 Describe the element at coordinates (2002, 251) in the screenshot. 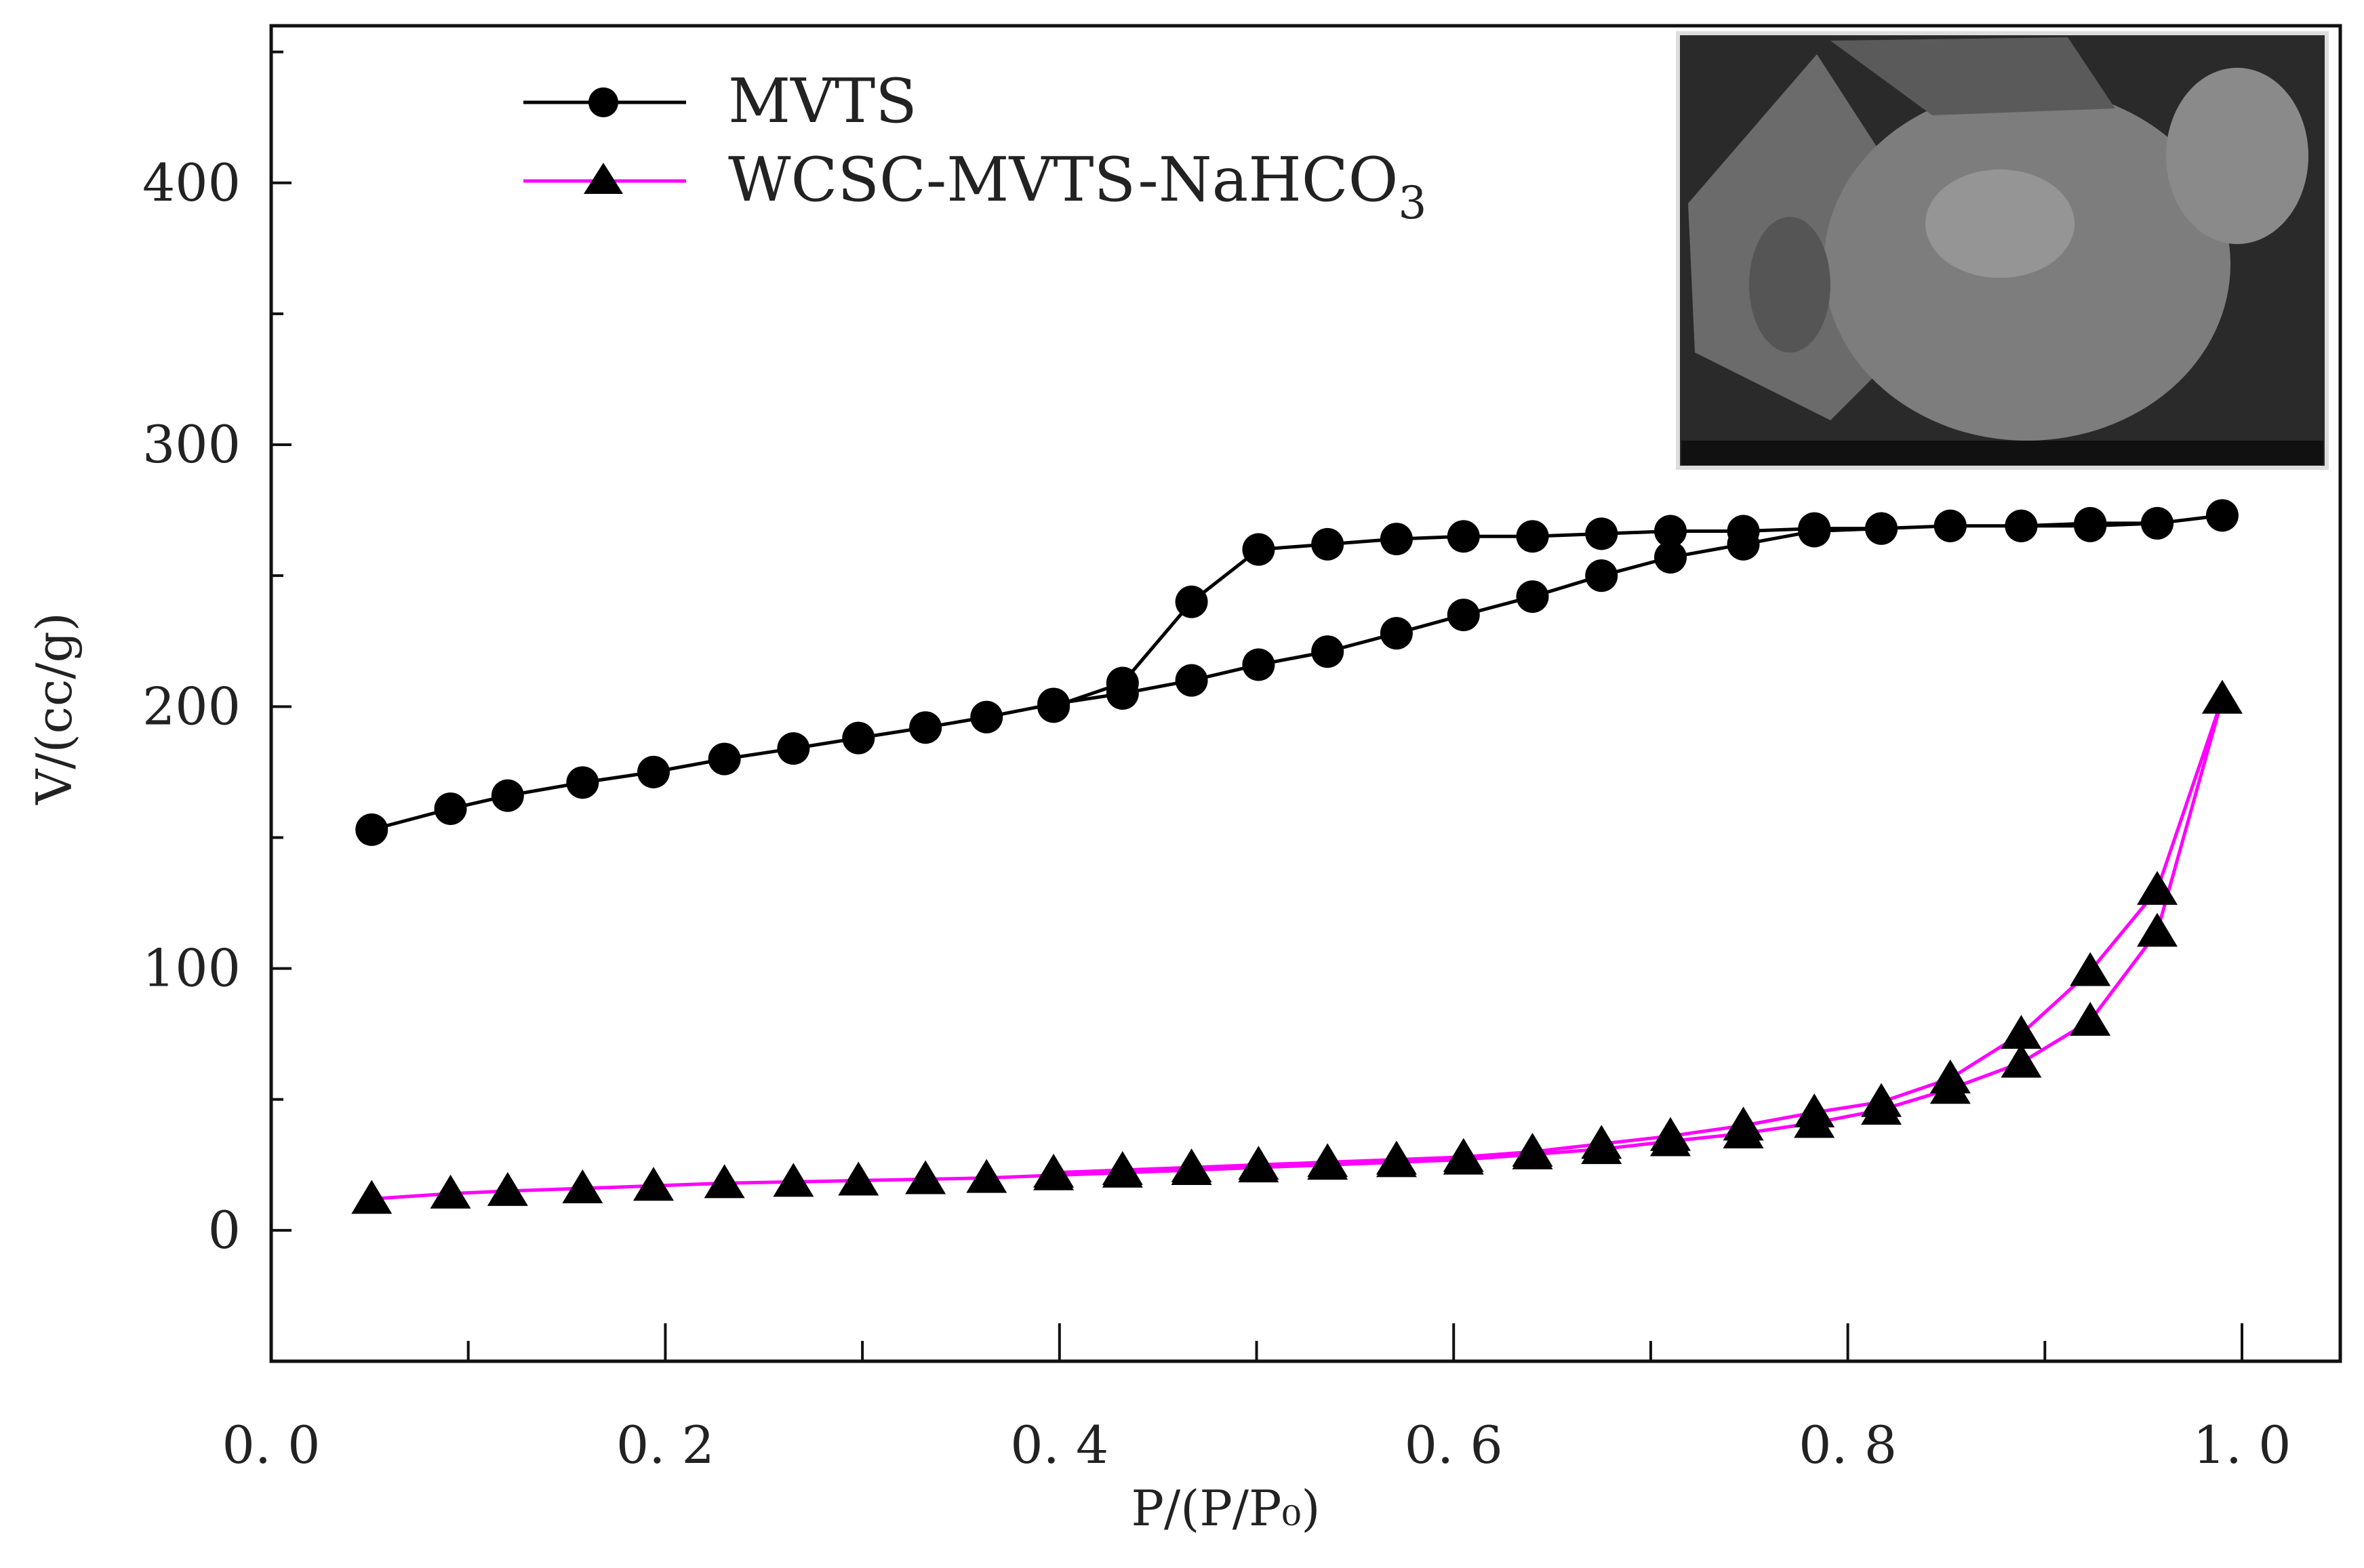

I see `sem-inset-image` at that location.